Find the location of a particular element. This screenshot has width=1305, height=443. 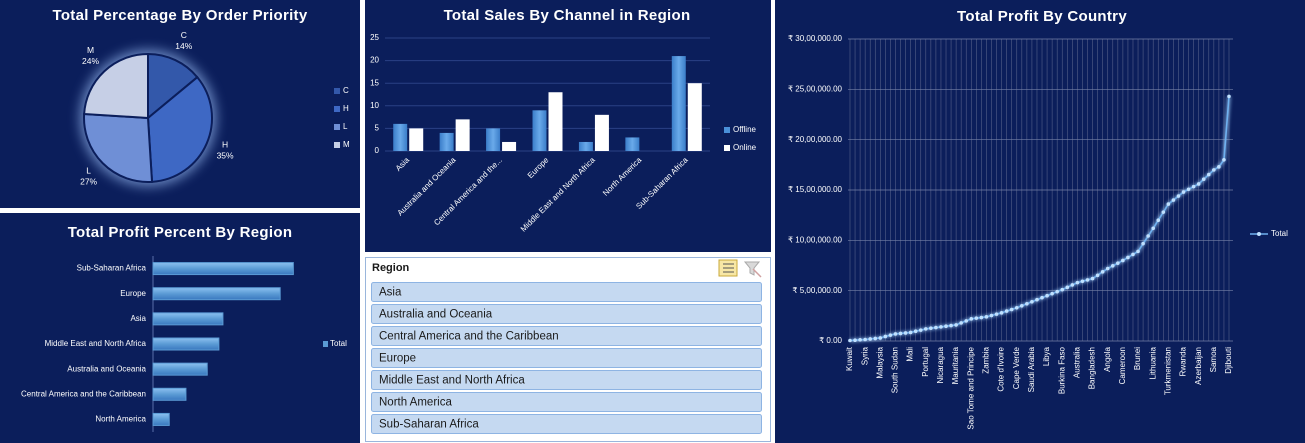

slice-label: H is located at coordinates (225, 145).